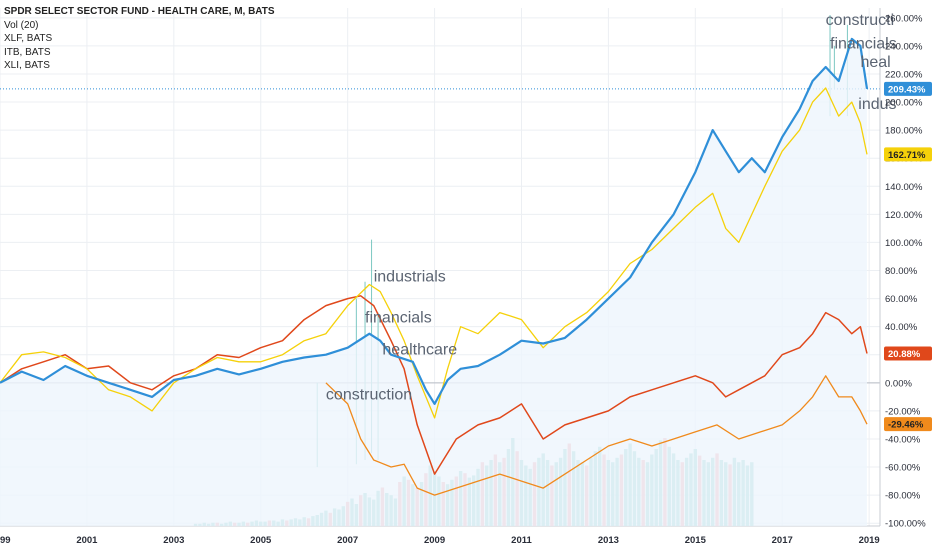 Image resolution: width=932 pixels, height=550 pixels. Describe the element at coordinates (904, 18) in the screenshot. I see `y-tick-label: 260.00%` at that location.